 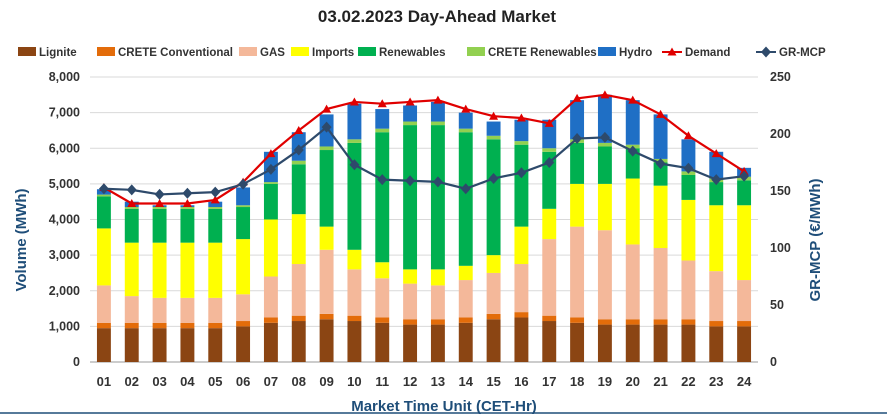 I want to click on x-tick-label: 08, so click(x=299, y=381).